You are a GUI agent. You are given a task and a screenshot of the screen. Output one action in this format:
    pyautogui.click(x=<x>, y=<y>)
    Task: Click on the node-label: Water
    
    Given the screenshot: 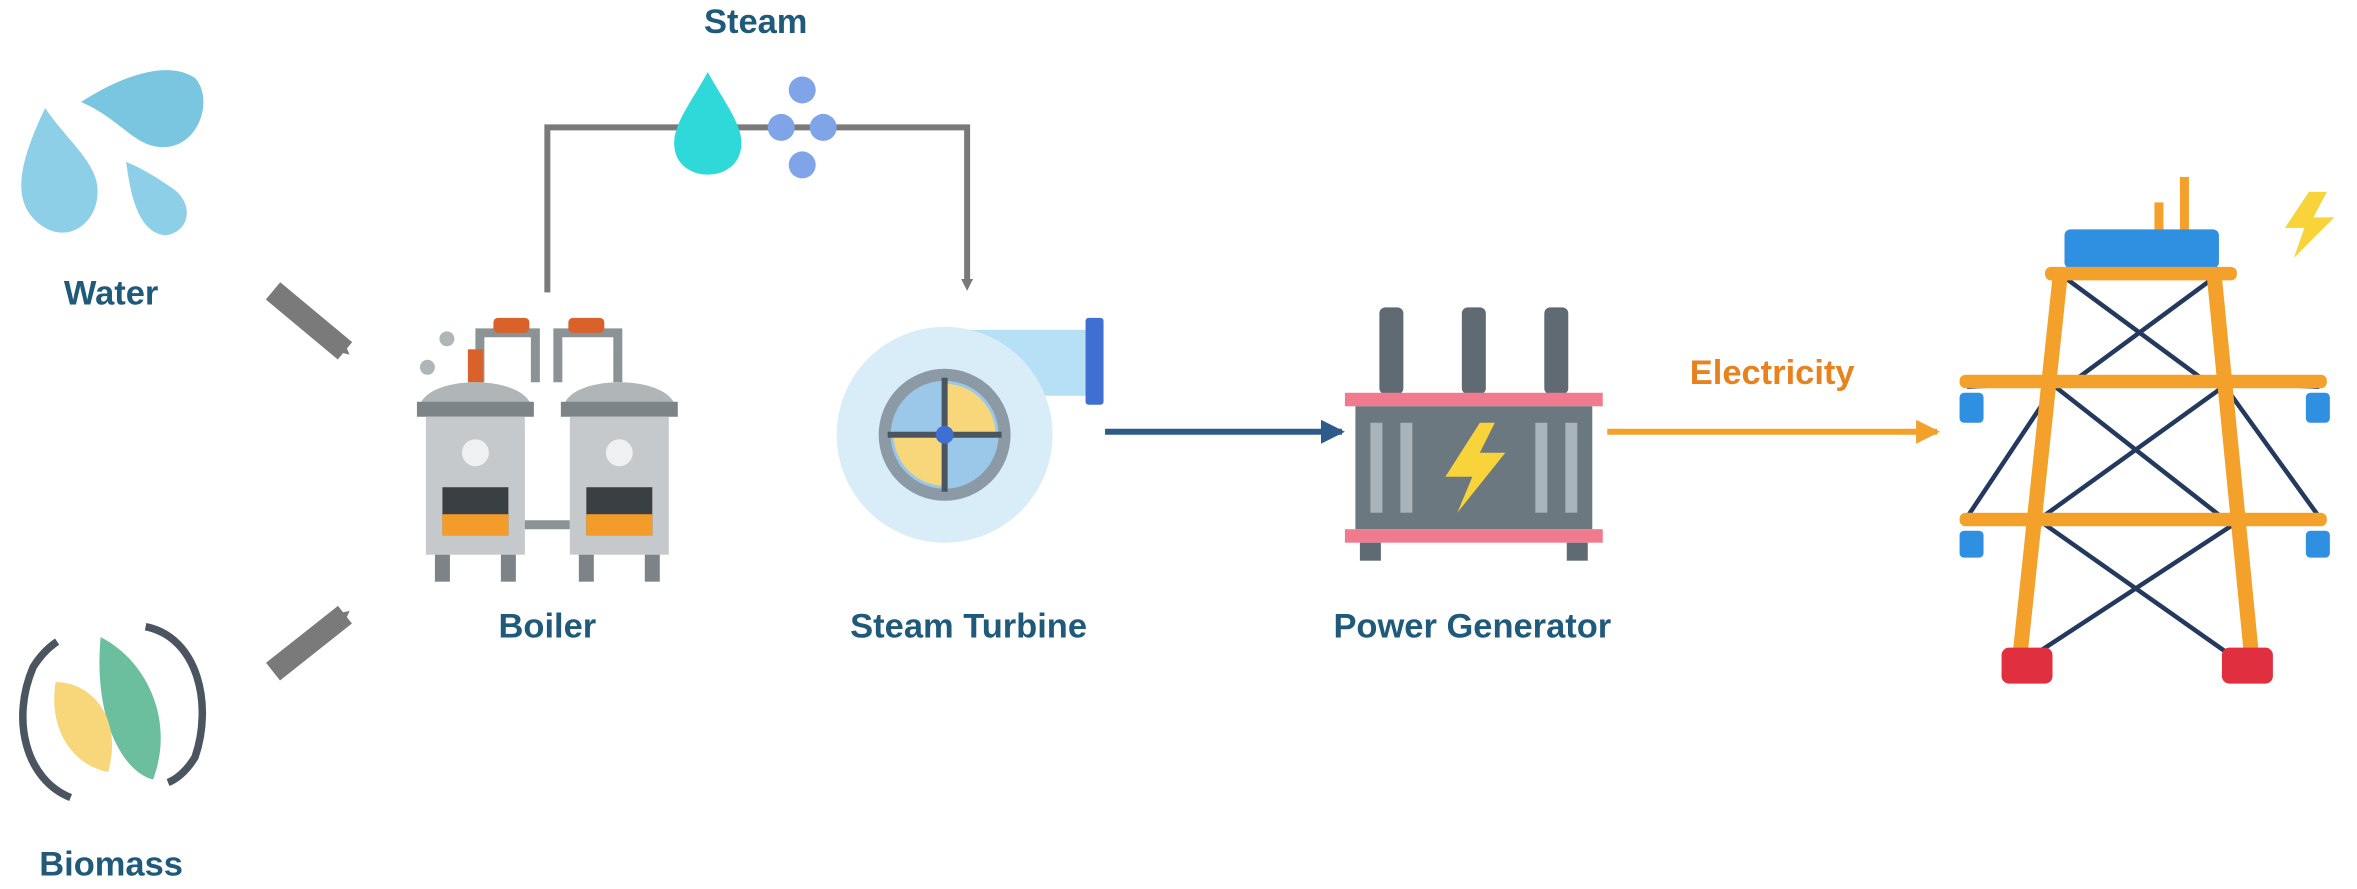 What is the action you would take?
    pyautogui.click(x=111, y=293)
    